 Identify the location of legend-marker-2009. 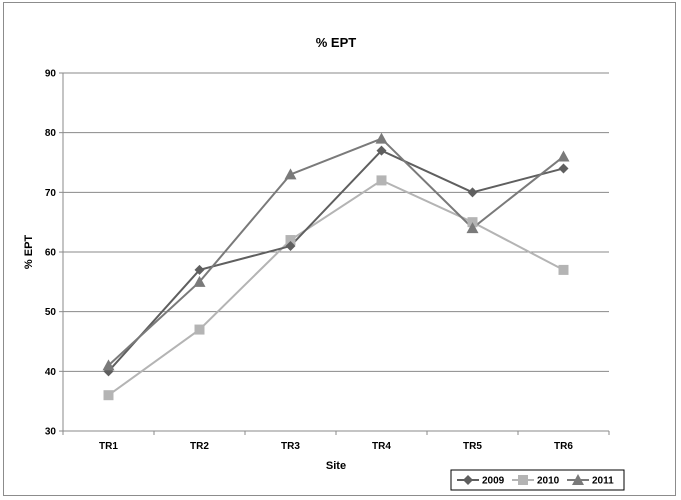
(468, 480).